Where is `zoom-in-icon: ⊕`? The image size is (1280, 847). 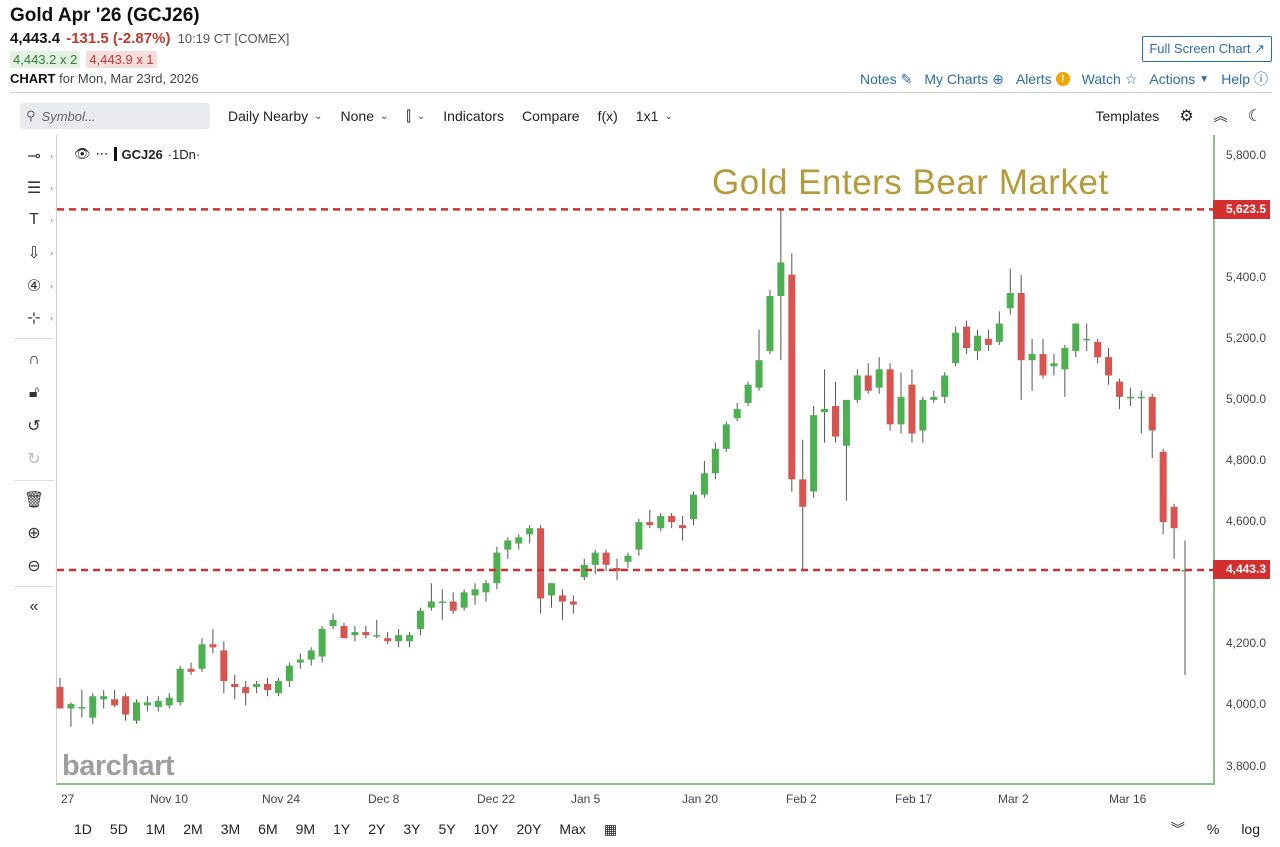 zoom-in-icon: ⊕ is located at coordinates (34, 533).